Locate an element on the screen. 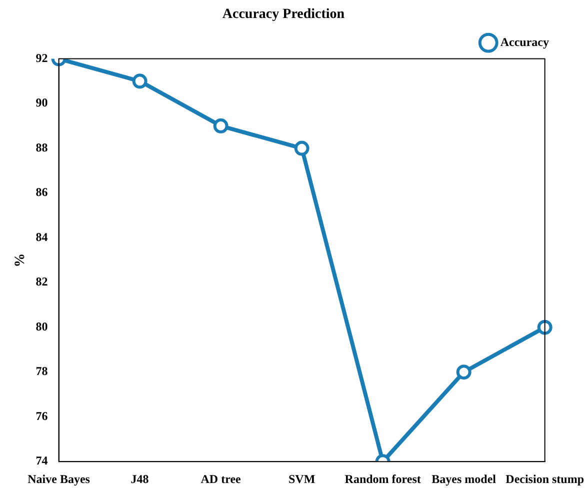 This screenshot has width=587, height=494. x-tick-label: Bayes model is located at coordinates (464, 479).